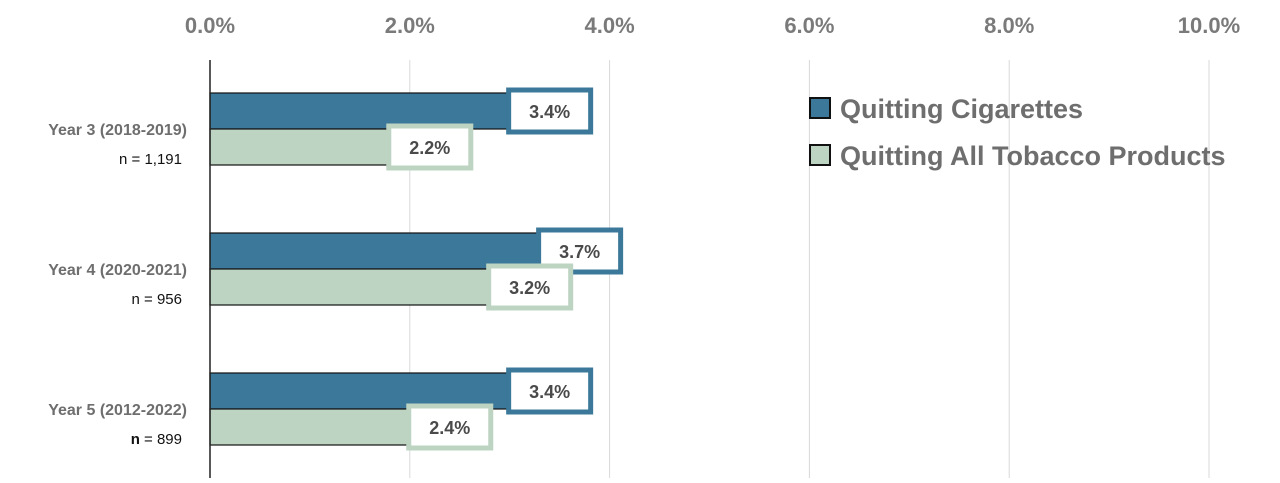  I want to click on x-tick-label: 2.0%, so click(410, 25).